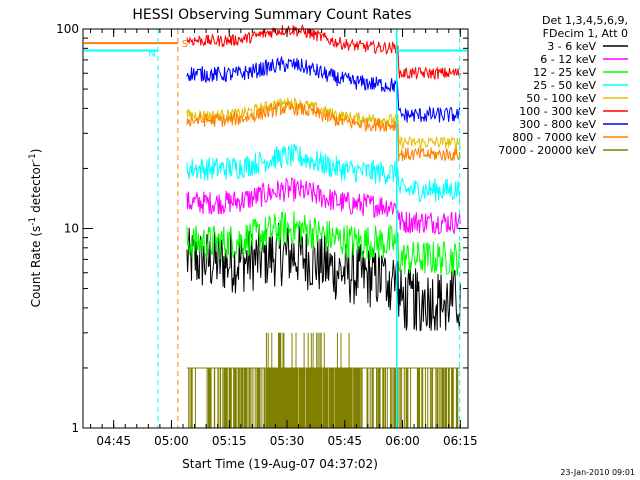 The width and height of the screenshot is (640, 480). Describe the element at coordinates (71, 229) in the screenshot. I see `y-tick-label: 10` at that location.